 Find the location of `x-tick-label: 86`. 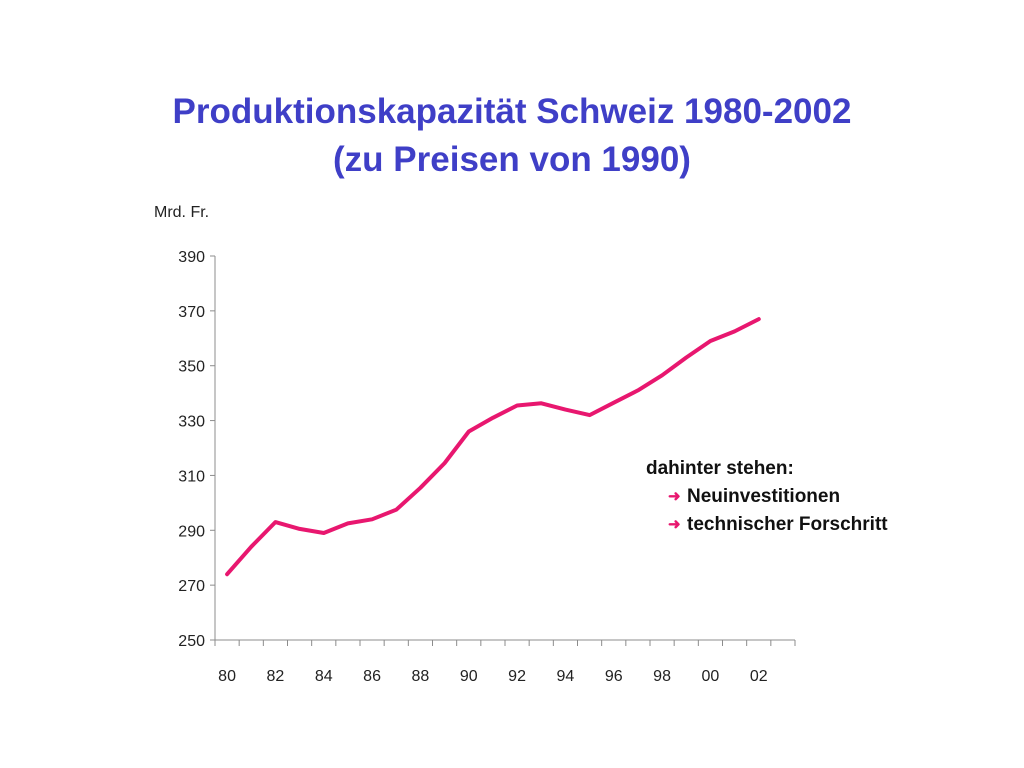

x-tick-label: 86 is located at coordinates (372, 676).